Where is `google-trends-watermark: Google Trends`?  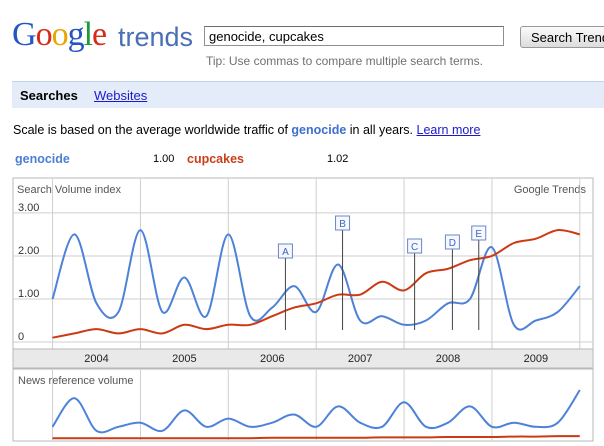
google-trends-watermark: Google Trends is located at coordinates (550, 190).